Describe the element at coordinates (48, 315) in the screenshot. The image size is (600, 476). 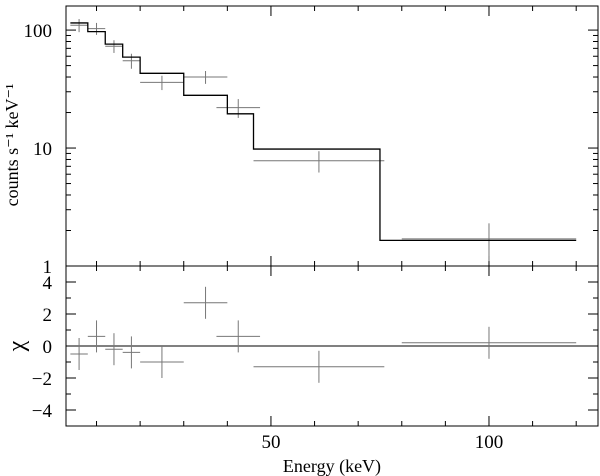
I see `y-tick-label-bottom: 2` at that location.